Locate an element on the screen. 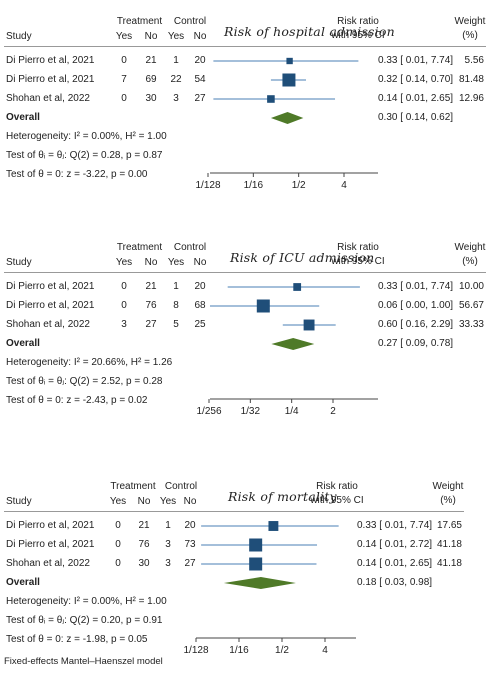 The height and width of the screenshot is (680, 490). test-theta-text: Test of θ = 0: z = -2.43, p = 0.02 is located at coordinates (77, 400).